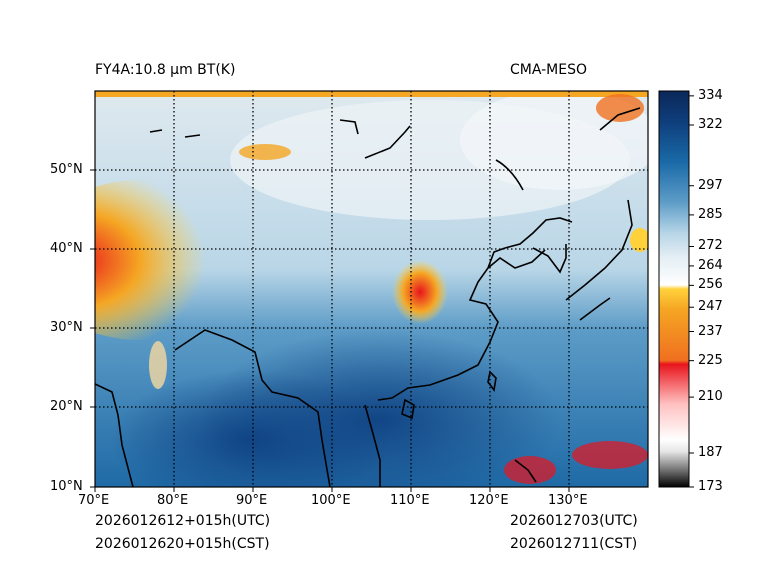 The width and height of the screenshot is (764, 573). Describe the element at coordinates (691, 291) in the screenshot. I see `colorbar-ticks` at that location.